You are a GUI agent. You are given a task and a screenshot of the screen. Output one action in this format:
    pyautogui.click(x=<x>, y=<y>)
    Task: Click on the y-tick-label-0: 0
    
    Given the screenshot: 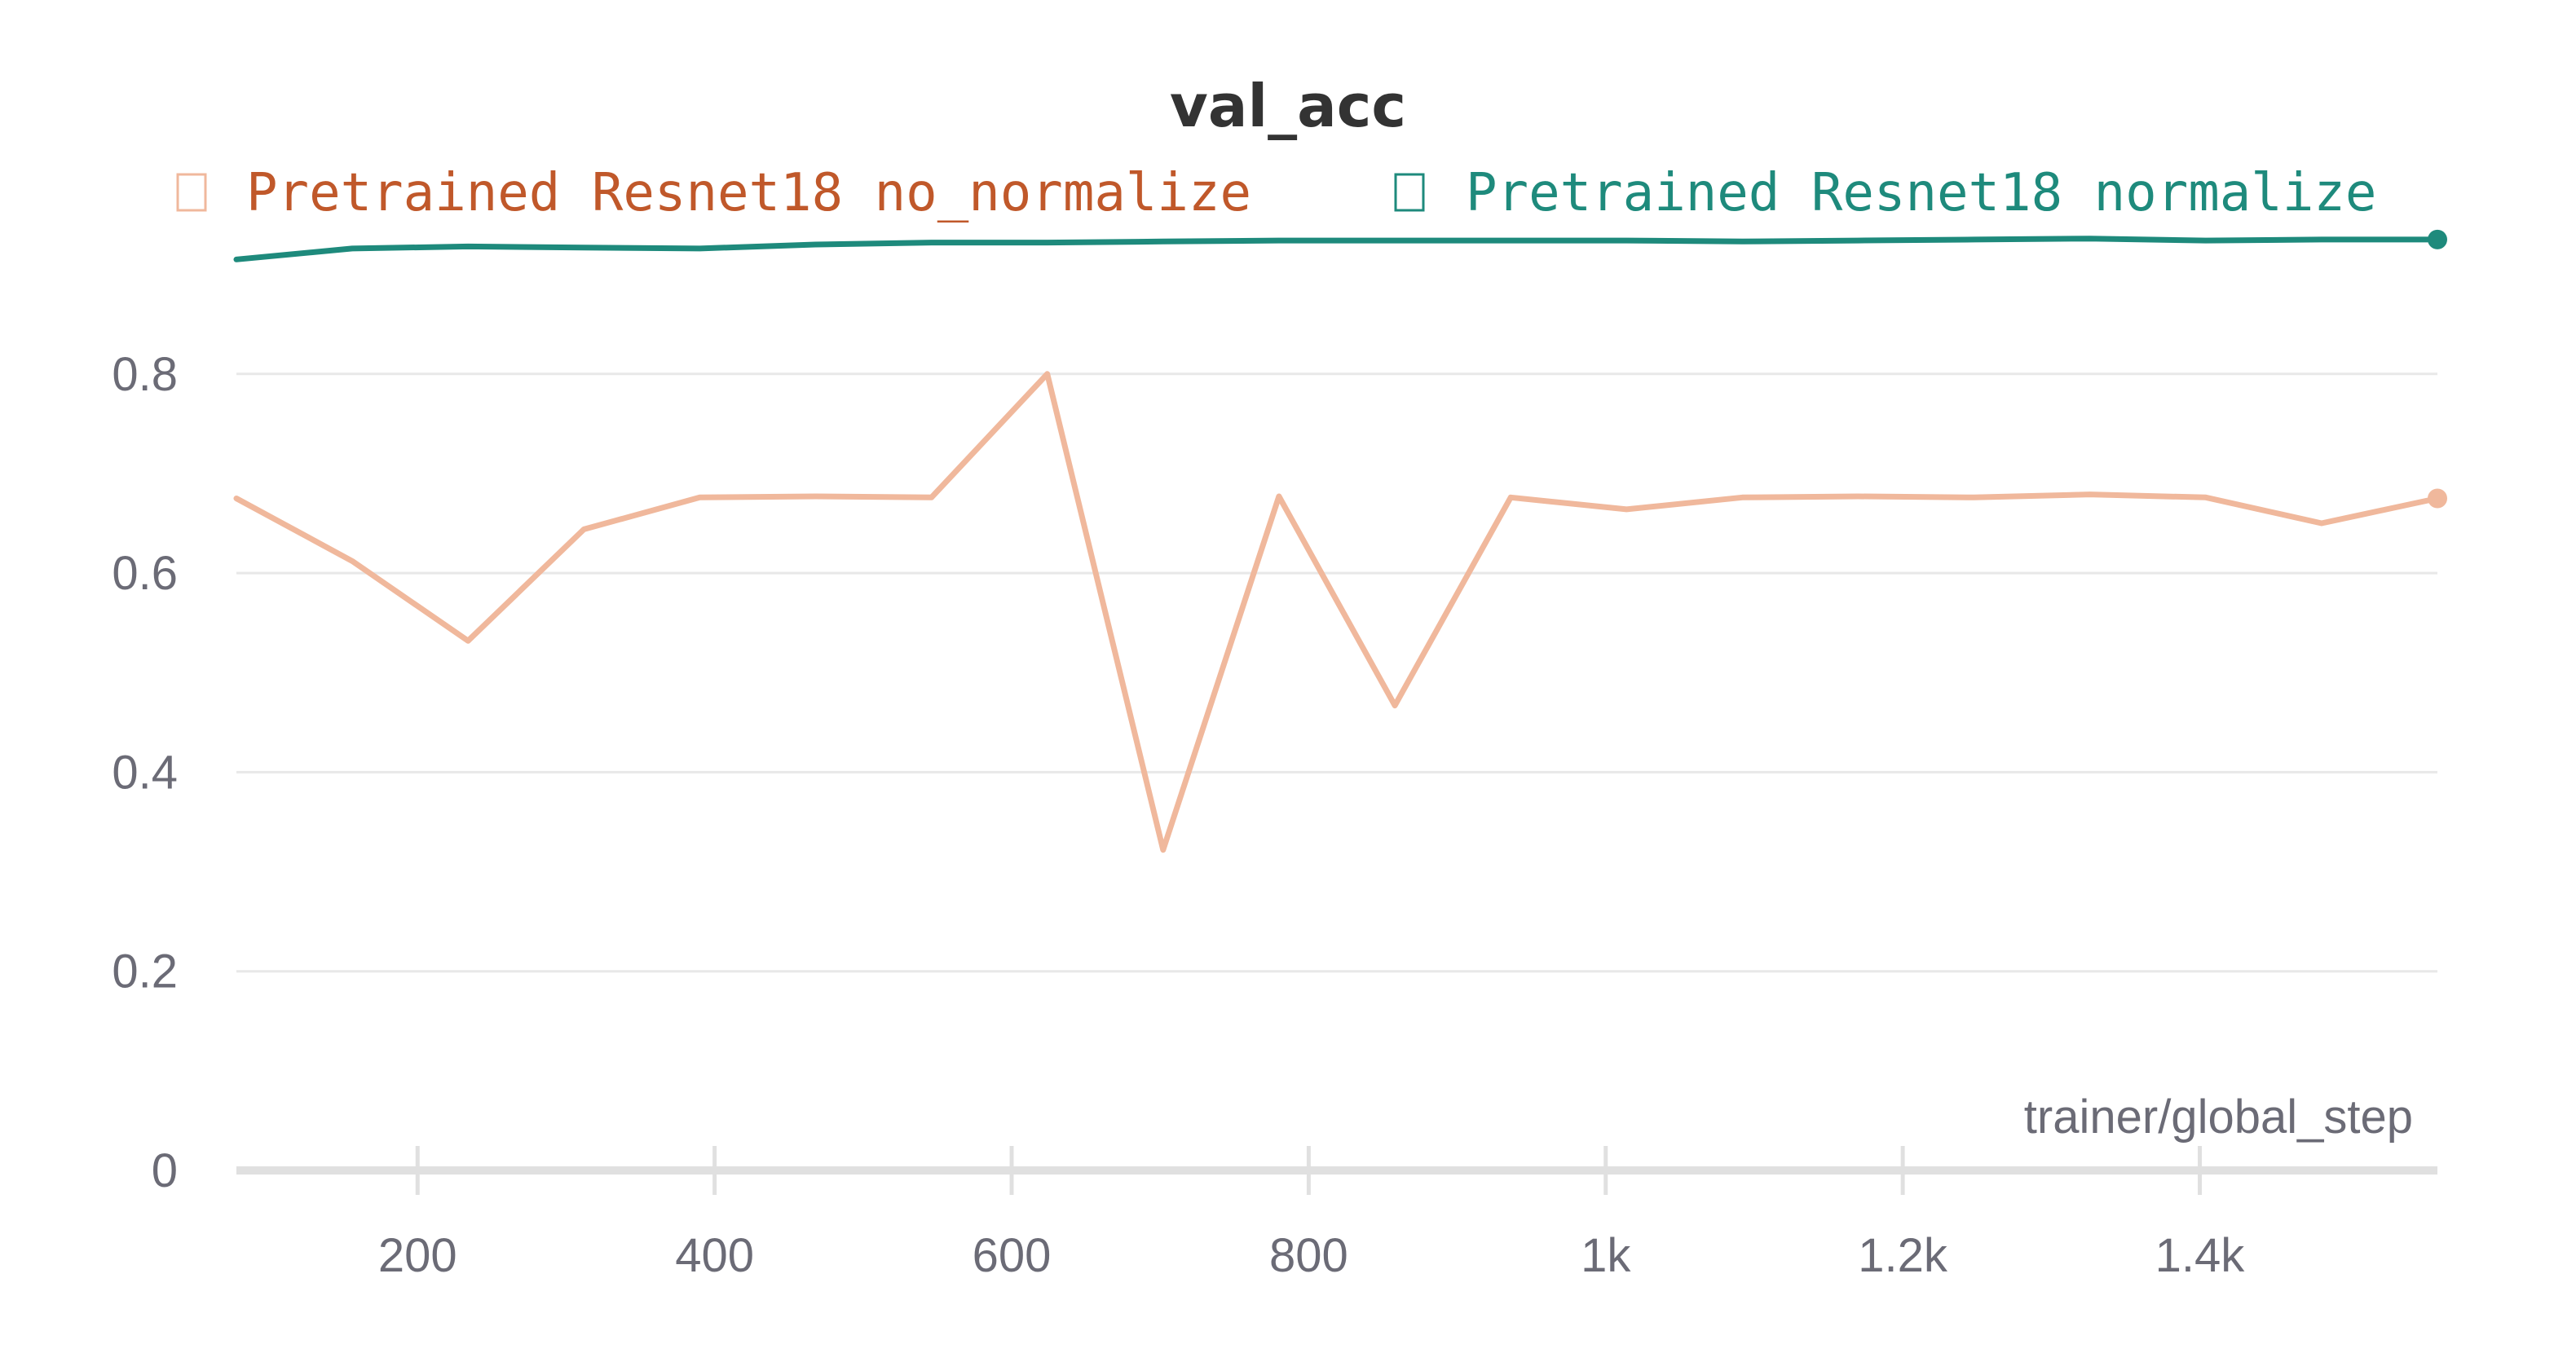 What is the action you would take?
    pyautogui.click(x=165, y=1170)
    